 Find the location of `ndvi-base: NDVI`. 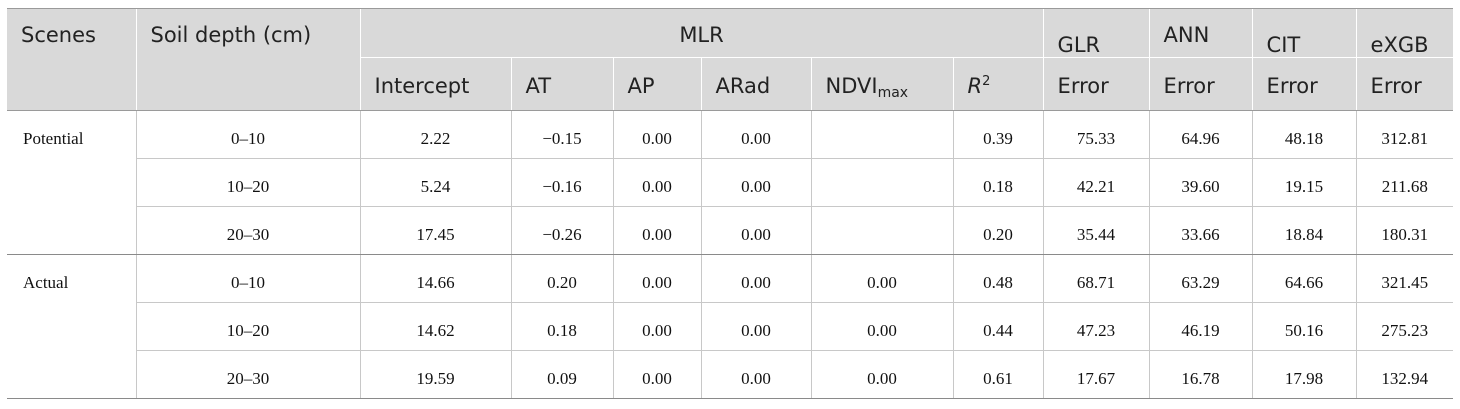

ndvi-base: NDVI is located at coordinates (851, 86).